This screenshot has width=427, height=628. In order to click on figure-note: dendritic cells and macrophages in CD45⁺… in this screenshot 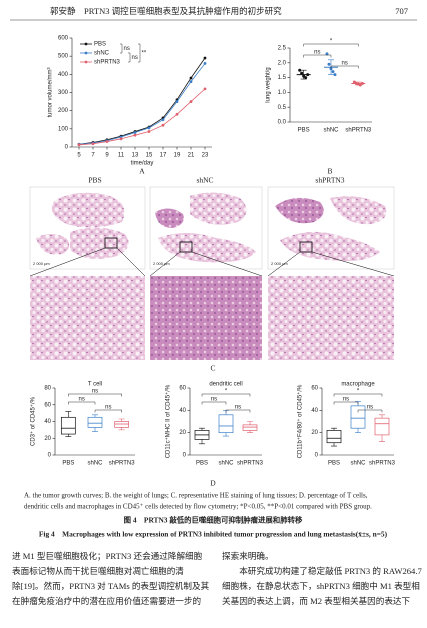, I will do `click(198, 507)`.